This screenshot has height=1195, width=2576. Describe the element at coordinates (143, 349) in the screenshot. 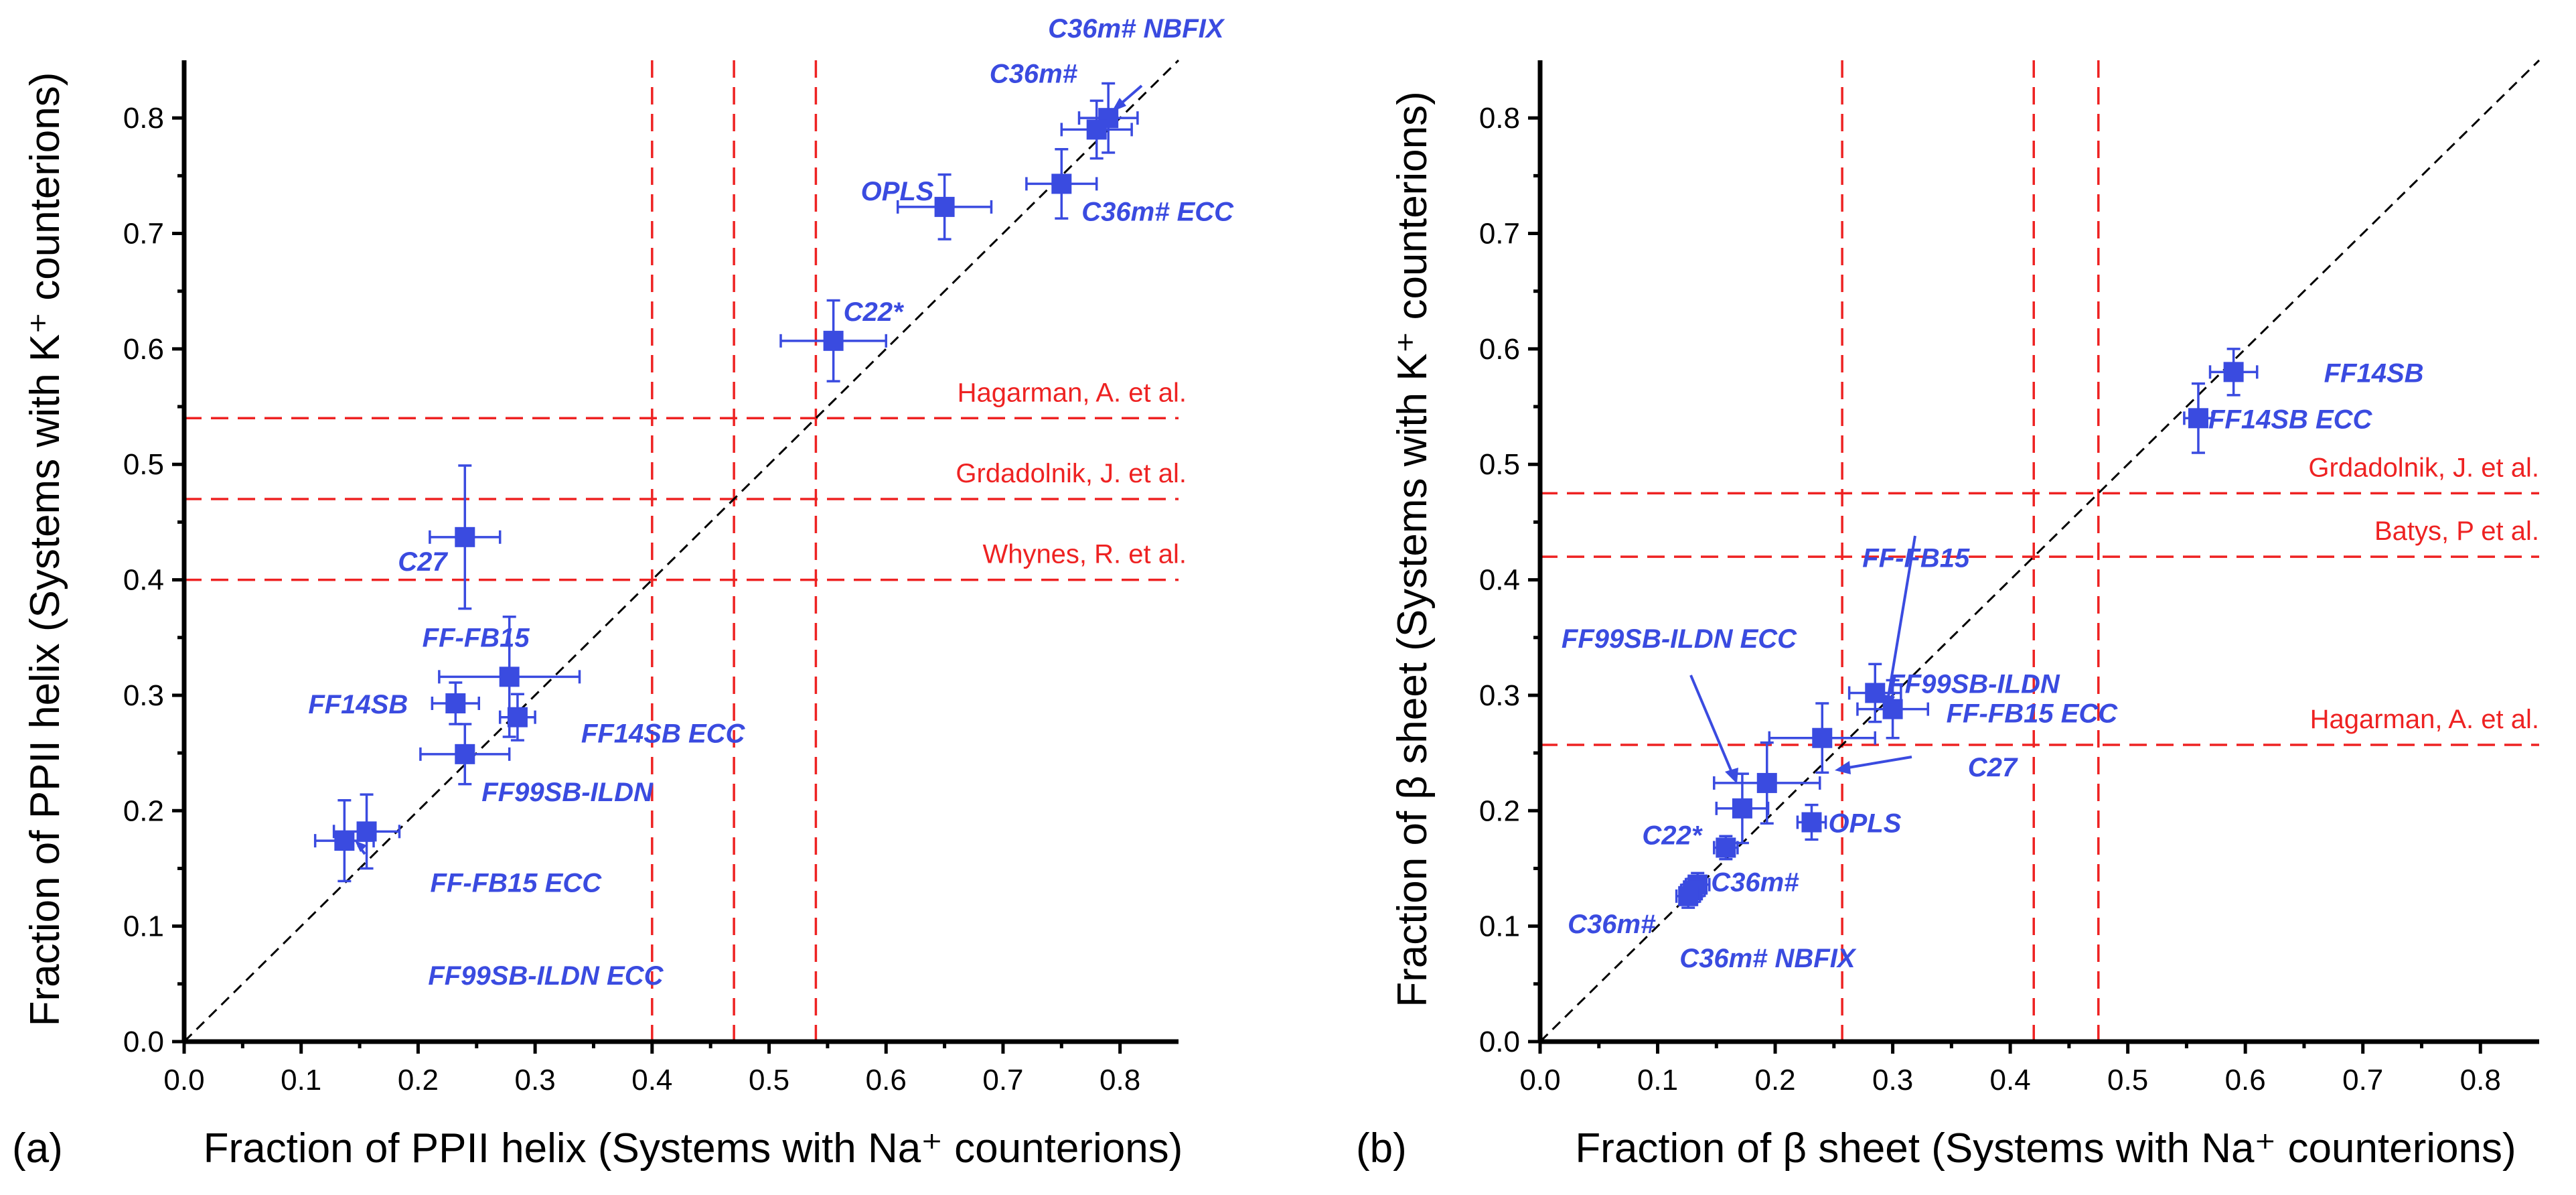

I see `y-tick-label: 0.6` at that location.